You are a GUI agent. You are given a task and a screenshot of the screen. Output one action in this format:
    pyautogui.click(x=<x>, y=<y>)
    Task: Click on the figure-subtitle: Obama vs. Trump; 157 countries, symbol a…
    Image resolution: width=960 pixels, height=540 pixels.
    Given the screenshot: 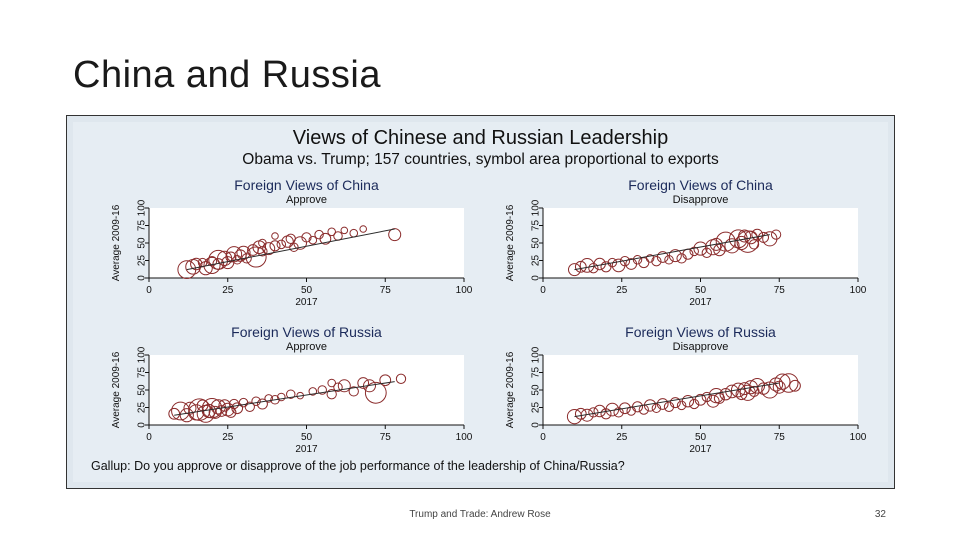 What is the action you would take?
    pyautogui.click(x=480, y=159)
    